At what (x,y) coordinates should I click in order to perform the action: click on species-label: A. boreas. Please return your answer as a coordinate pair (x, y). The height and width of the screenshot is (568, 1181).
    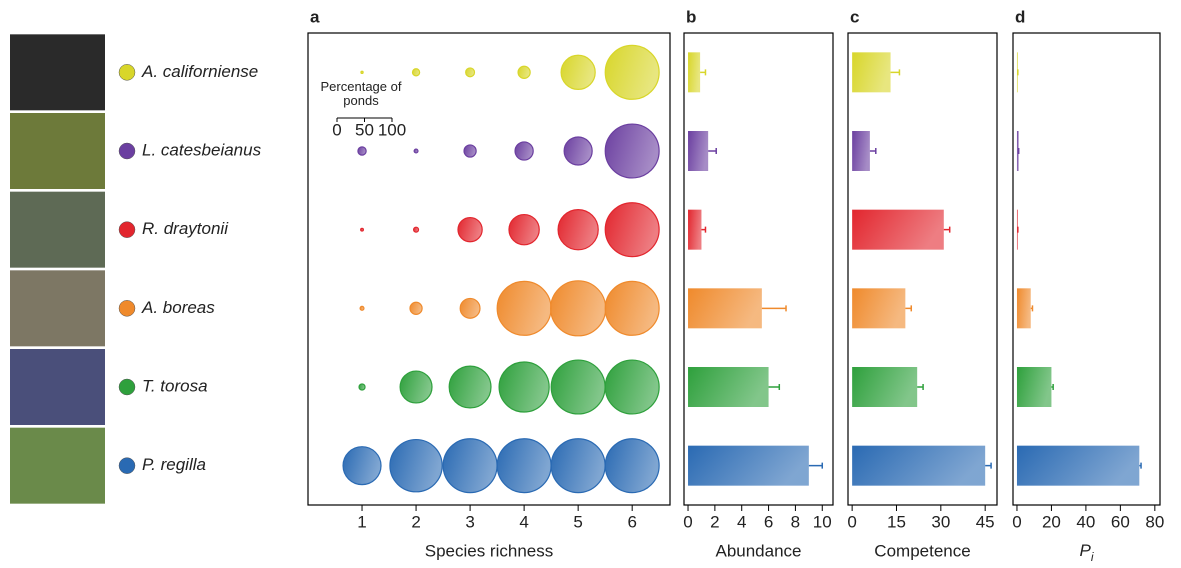
    Looking at the image, I should click on (178, 307).